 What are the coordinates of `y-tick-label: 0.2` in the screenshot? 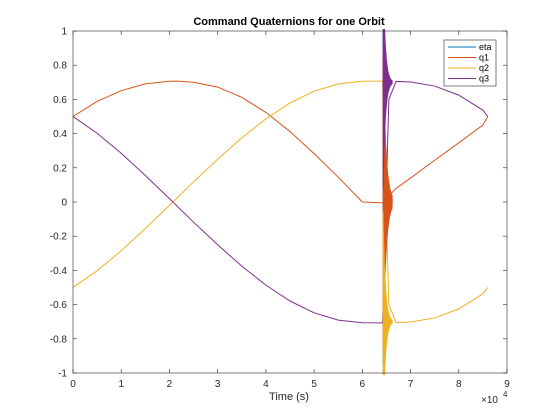 It's located at (60, 168).